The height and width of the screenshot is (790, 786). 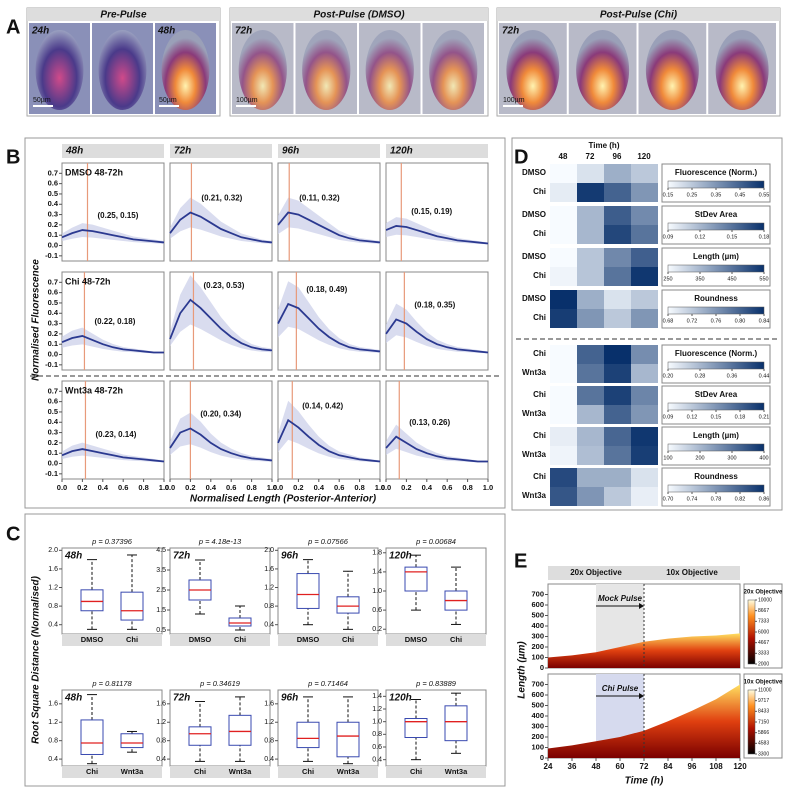 What do you see at coordinates (620, 688) in the screenshot?
I see `pulse-label: Chi Pulse` at bounding box center [620, 688].